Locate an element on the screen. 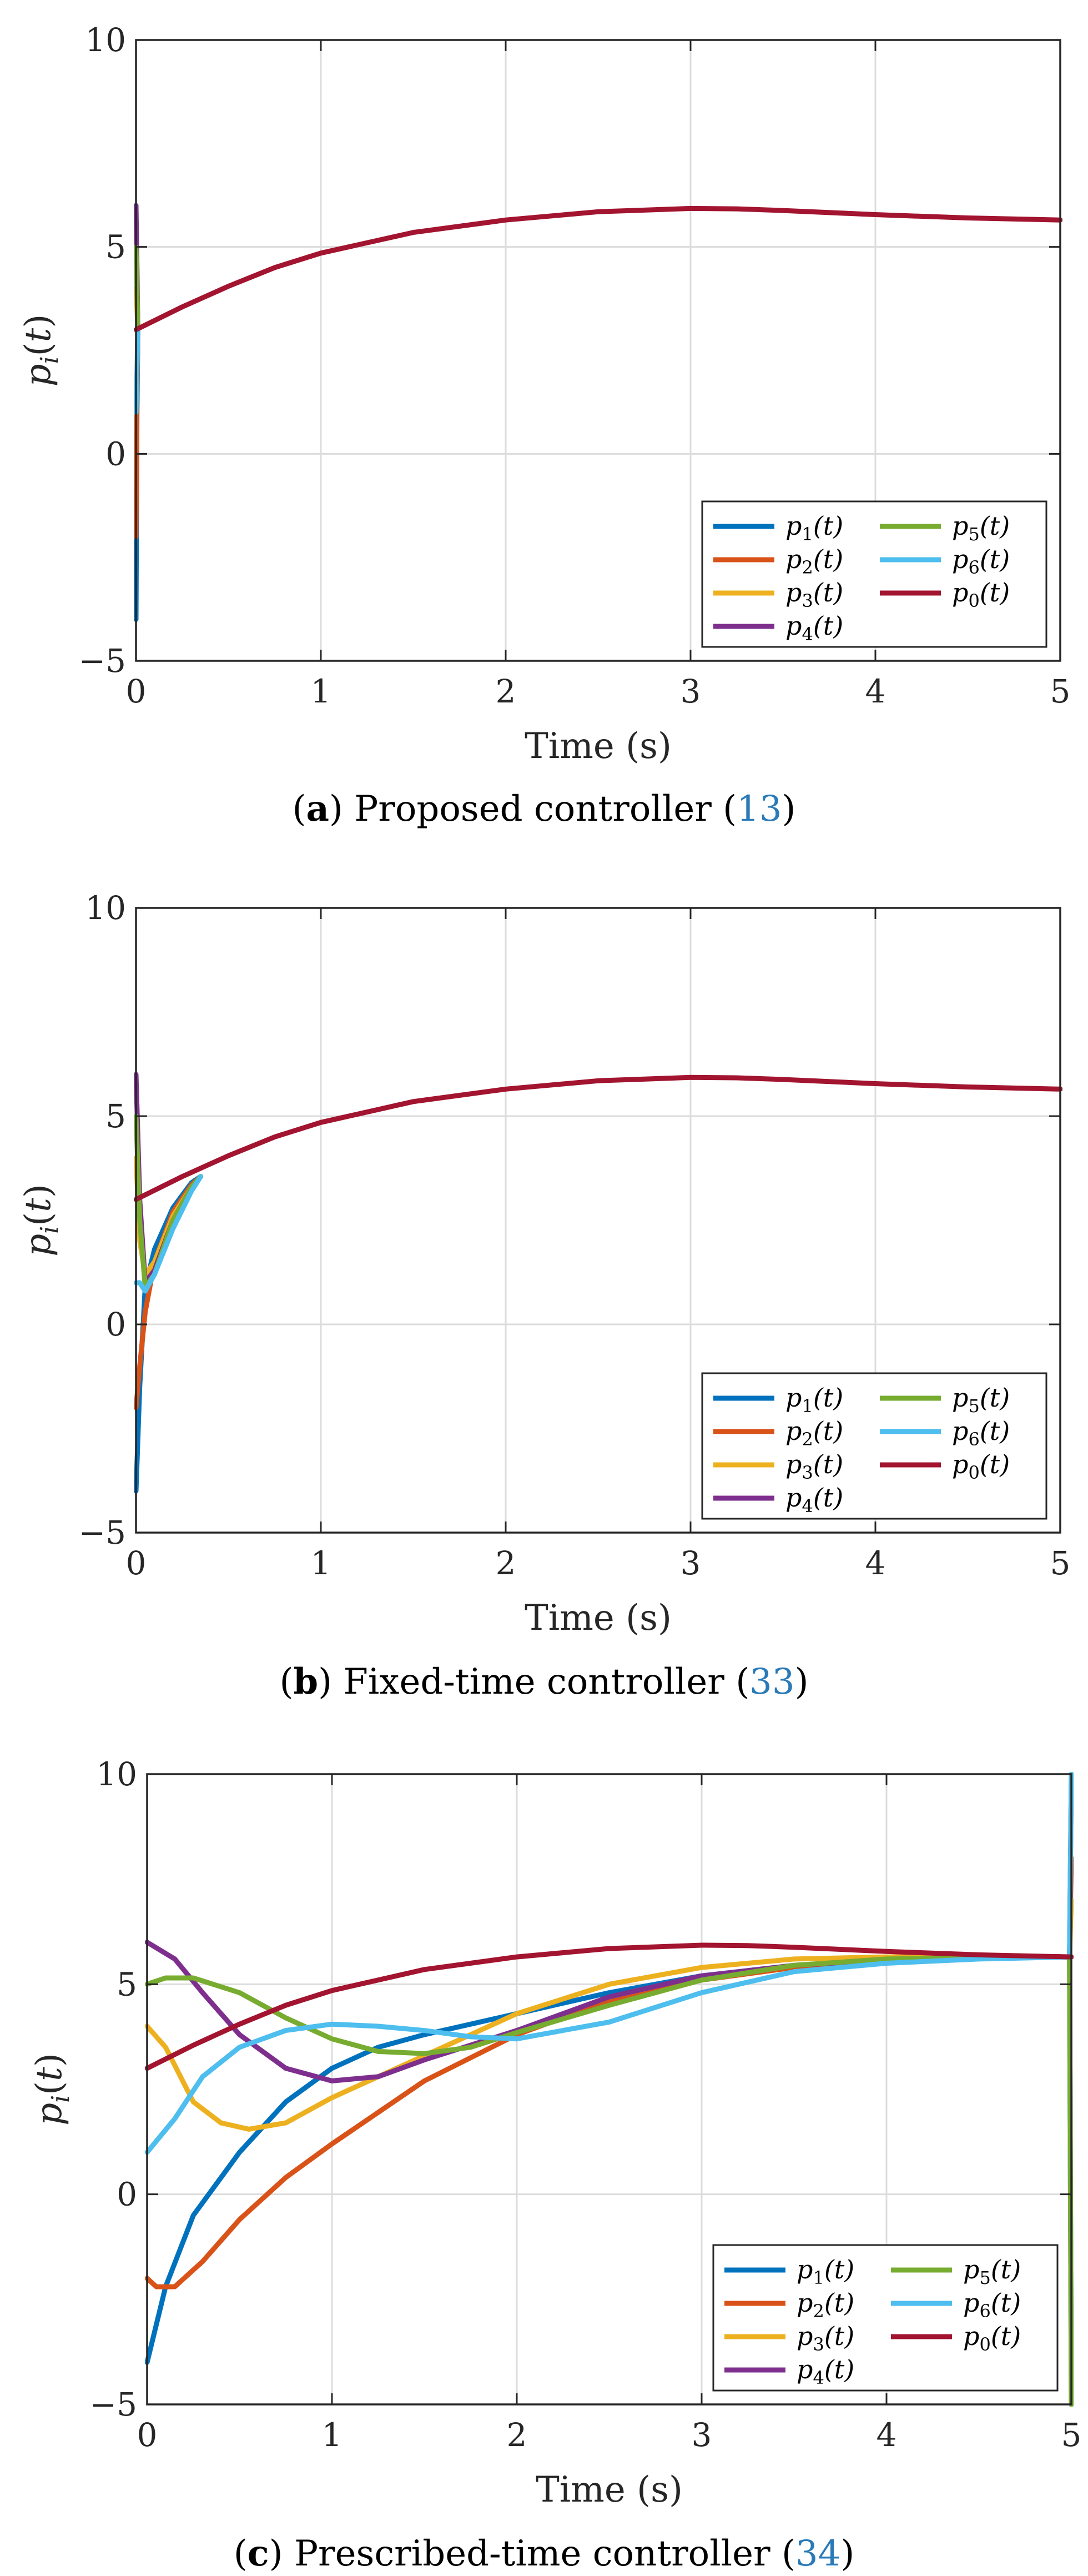 This screenshot has height=2576, width=1088. caption: (a) Proposed controller (13) is located at coordinates (543, 809).